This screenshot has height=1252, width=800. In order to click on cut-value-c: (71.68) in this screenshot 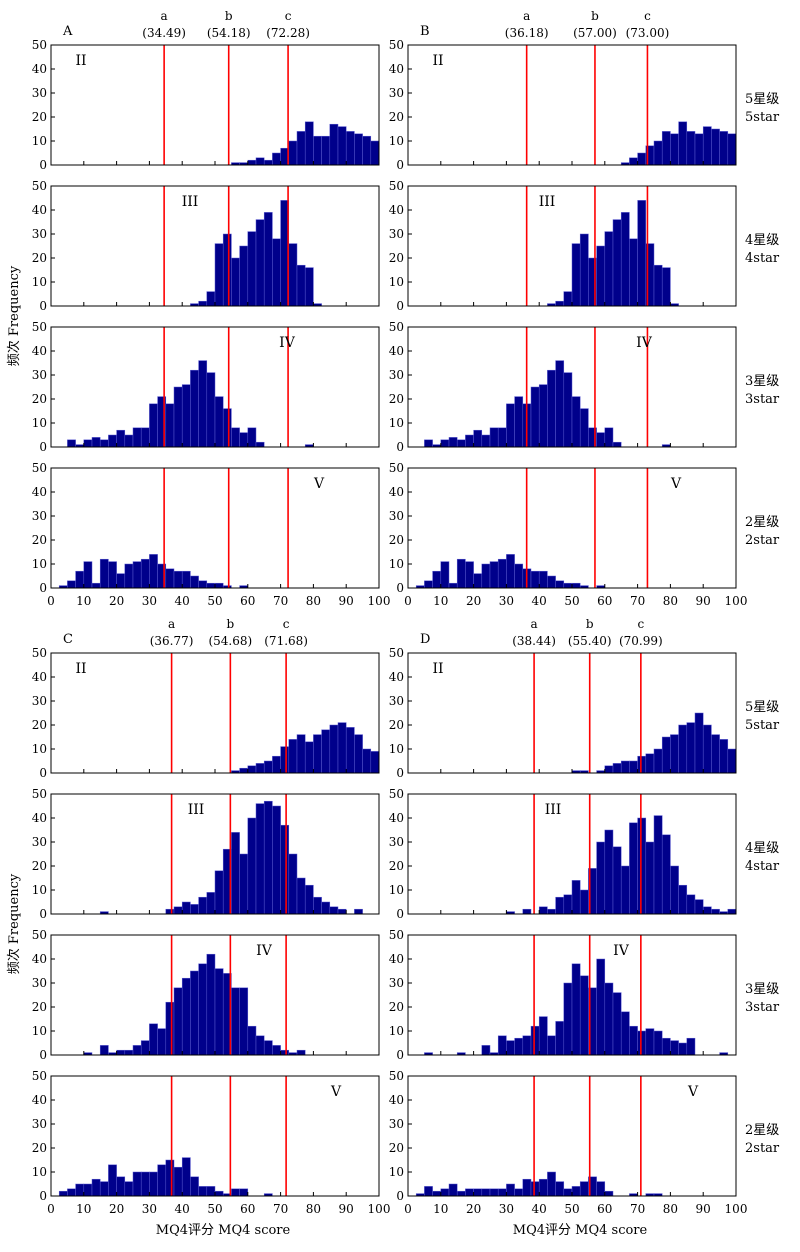, I will do `click(286, 641)`.